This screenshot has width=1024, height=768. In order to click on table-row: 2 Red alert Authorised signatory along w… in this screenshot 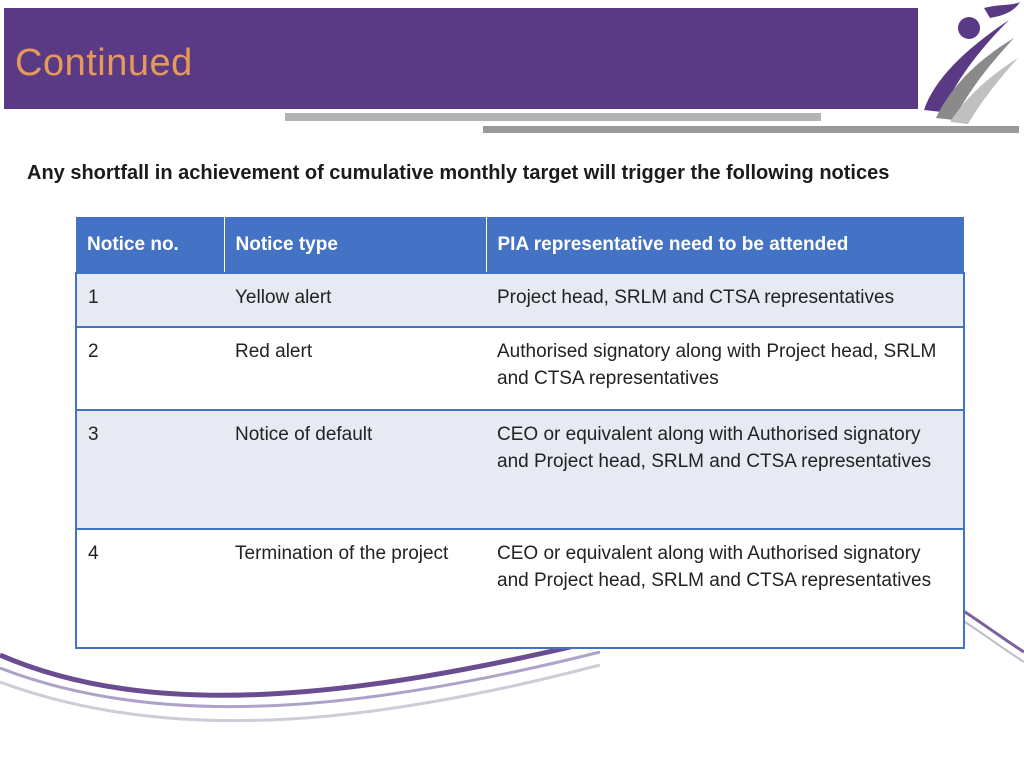, I will do `click(520, 368)`.